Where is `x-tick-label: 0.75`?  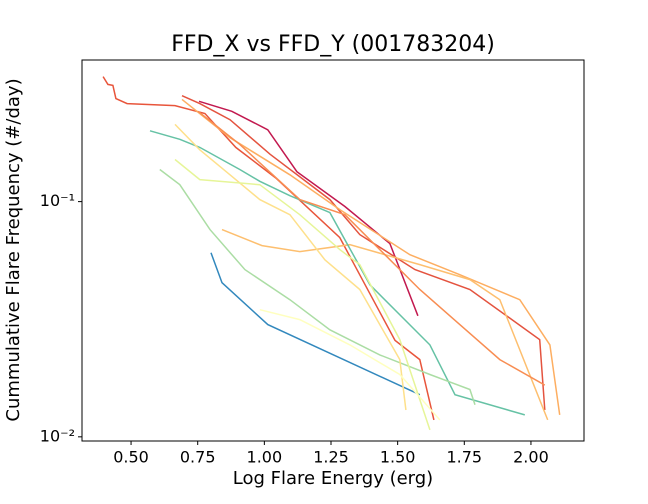 x-tick-label: 0.75 is located at coordinates (198, 457).